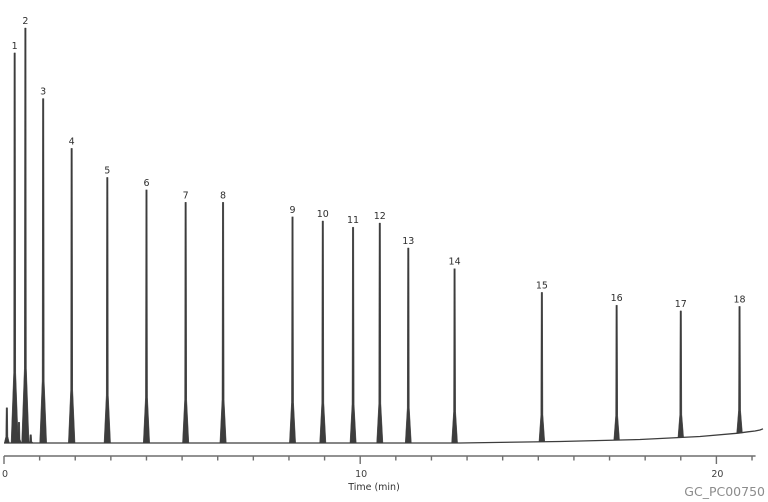 The width and height of the screenshot is (768, 502). What do you see at coordinates (379, 467) in the screenshot?
I see `x-axis: 0 10 20` at bounding box center [379, 467].